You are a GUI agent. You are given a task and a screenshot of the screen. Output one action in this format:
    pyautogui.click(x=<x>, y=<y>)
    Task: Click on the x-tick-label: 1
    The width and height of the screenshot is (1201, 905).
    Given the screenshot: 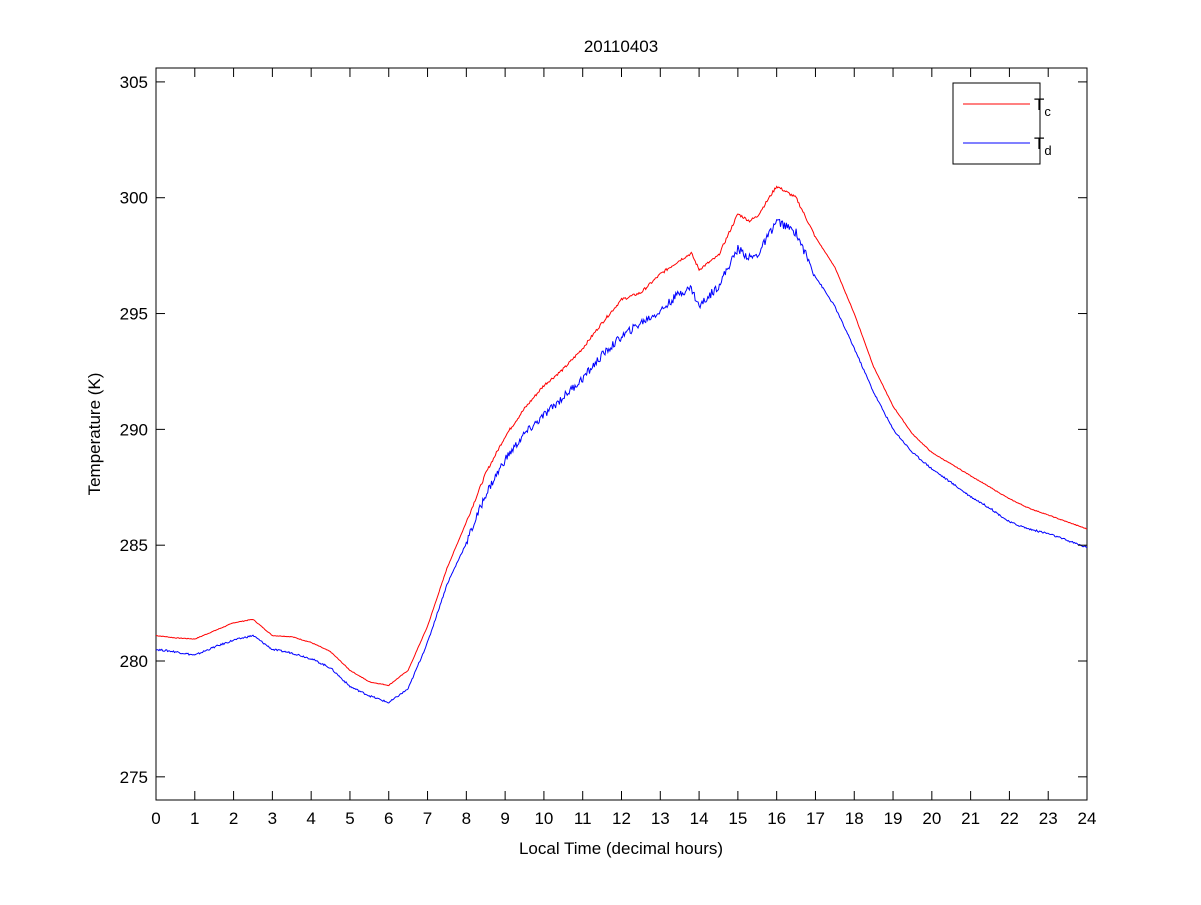 What is the action you would take?
    pyautogui.click(x=194, y=818)
    